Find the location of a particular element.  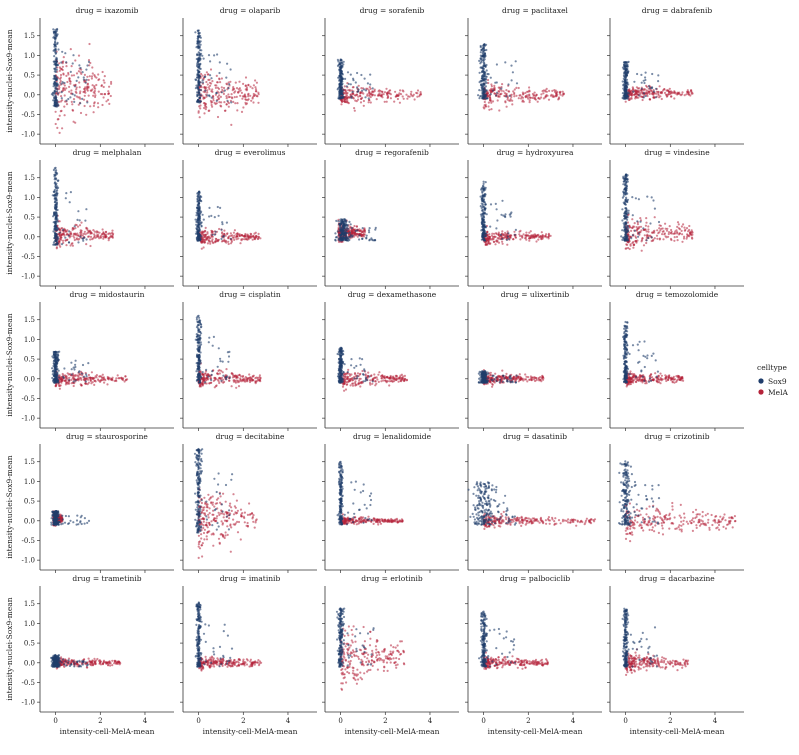

y-tick-label: 0.0 is located at coordinates (29, 95).